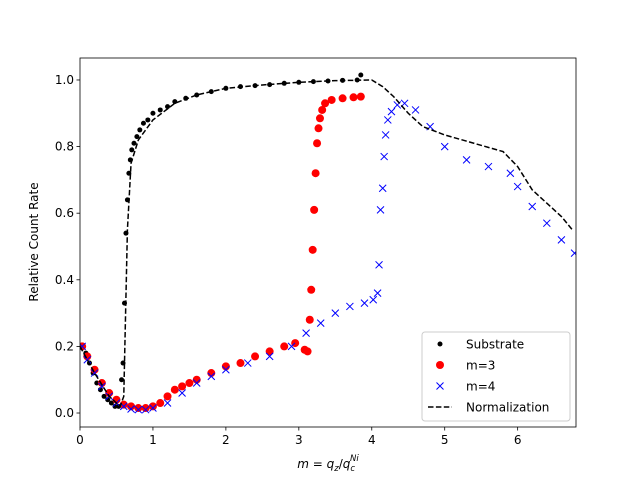 The image size is (640, 480). Describe the element at coordinates (495, 345) in the screenshot. I see `legend-label: Substrate` at that location.